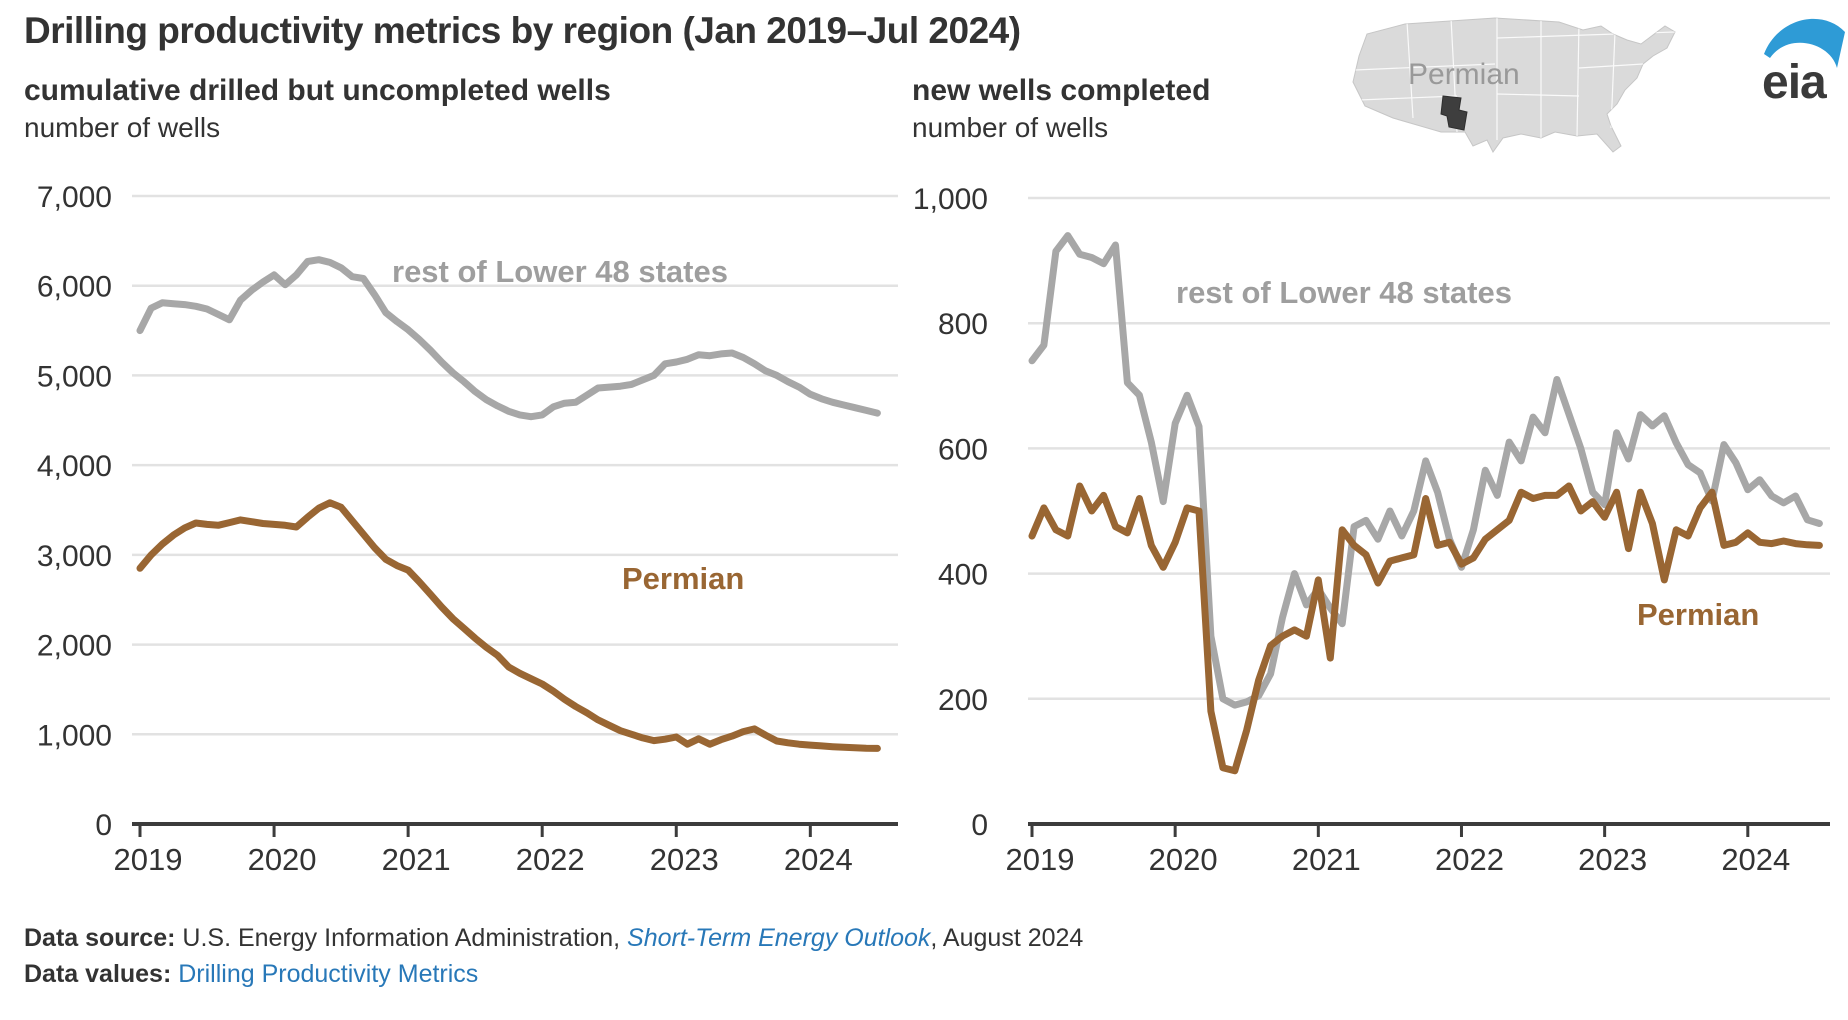 The width and height of the screenshot is (1848, 1020). What do you see at coordinates (1344, 292) in the screenshot?
I see `right-series-label-rest-of-lower-48: rest of Lower 48 states` at bounding box center [1344, 292].